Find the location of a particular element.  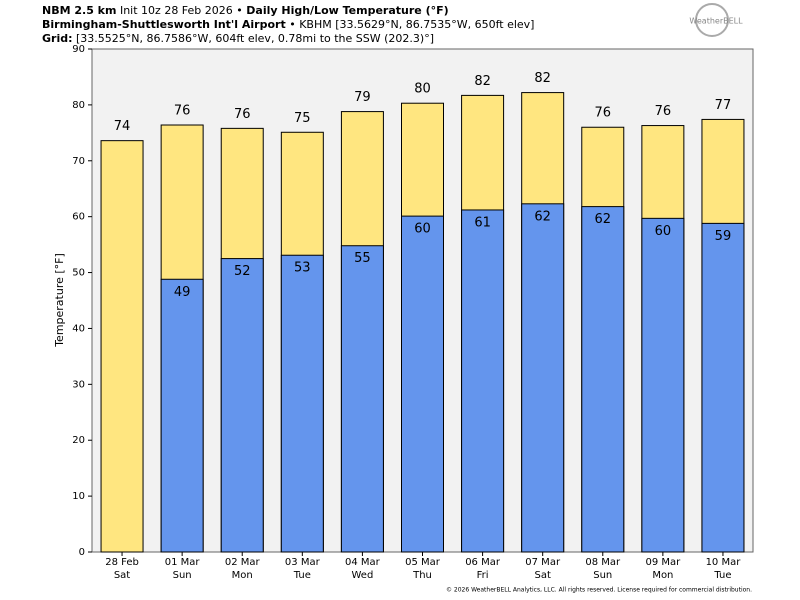

x-tick-label: 03 Mar is located at coordinates (303, 562).